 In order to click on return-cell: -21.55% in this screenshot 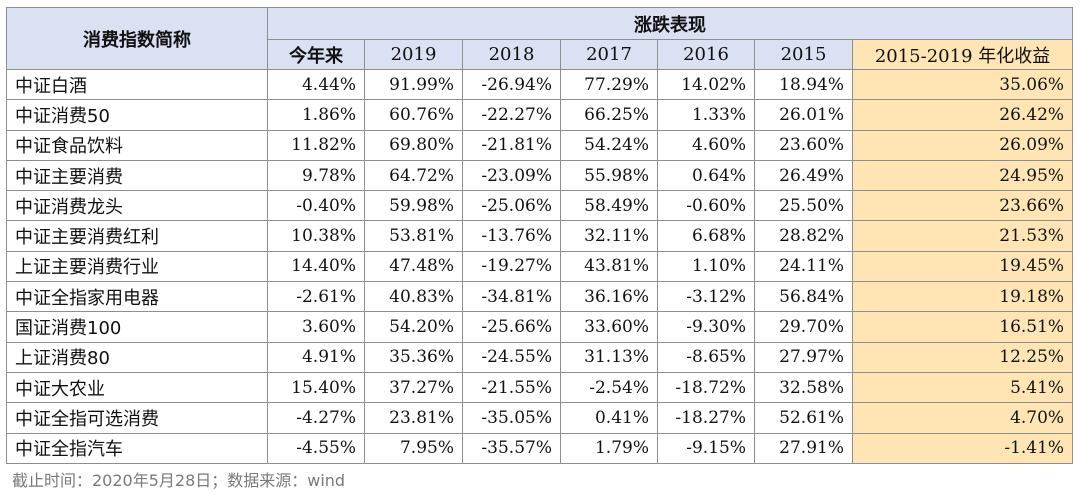, I will do `click(511, 387)`.